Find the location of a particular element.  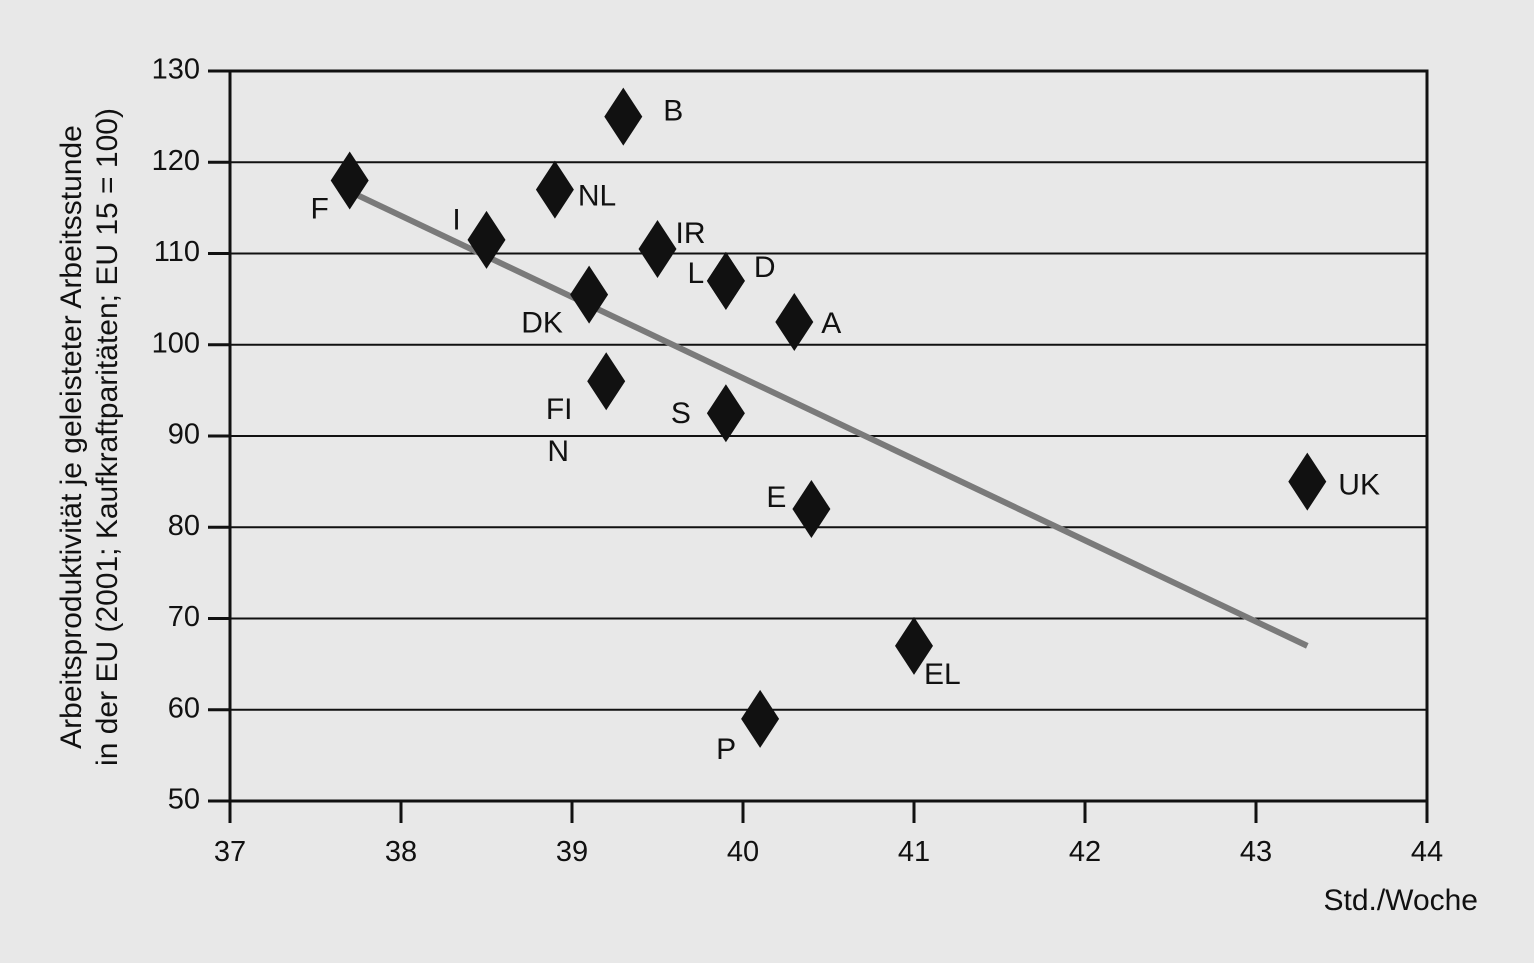

point-marker-a is located at coordinates (794, 321).